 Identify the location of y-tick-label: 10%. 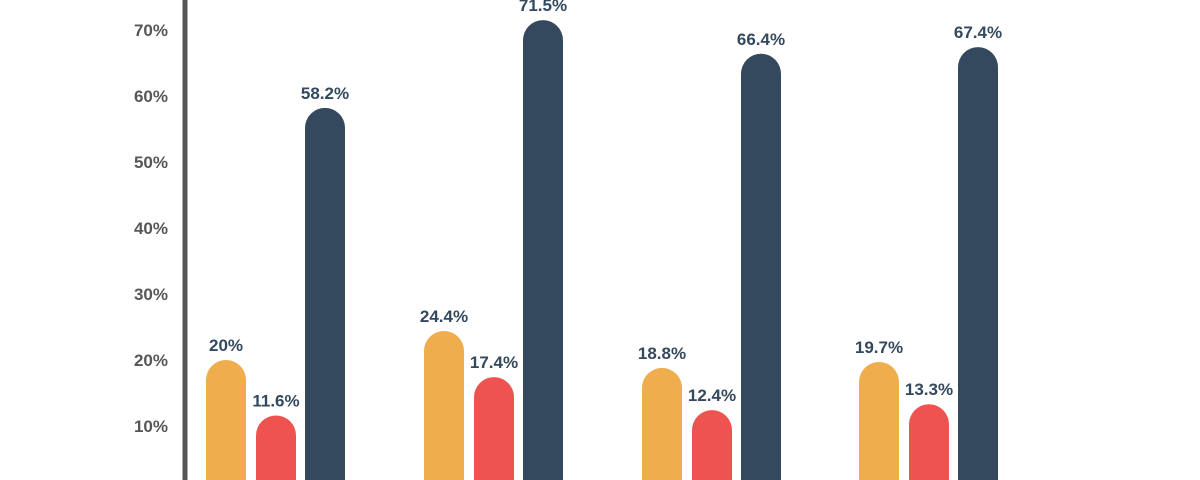
(151, 426).